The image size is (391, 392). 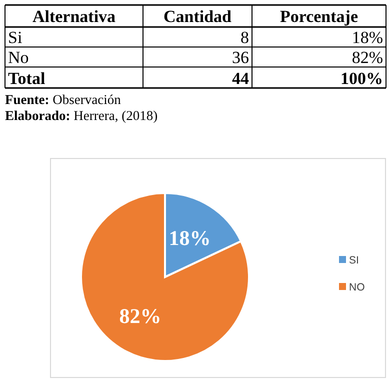 What do you see at coordinates (361, 78) in the screenshot?
I see `data-label: 100%` at bounding box center [361, 78].